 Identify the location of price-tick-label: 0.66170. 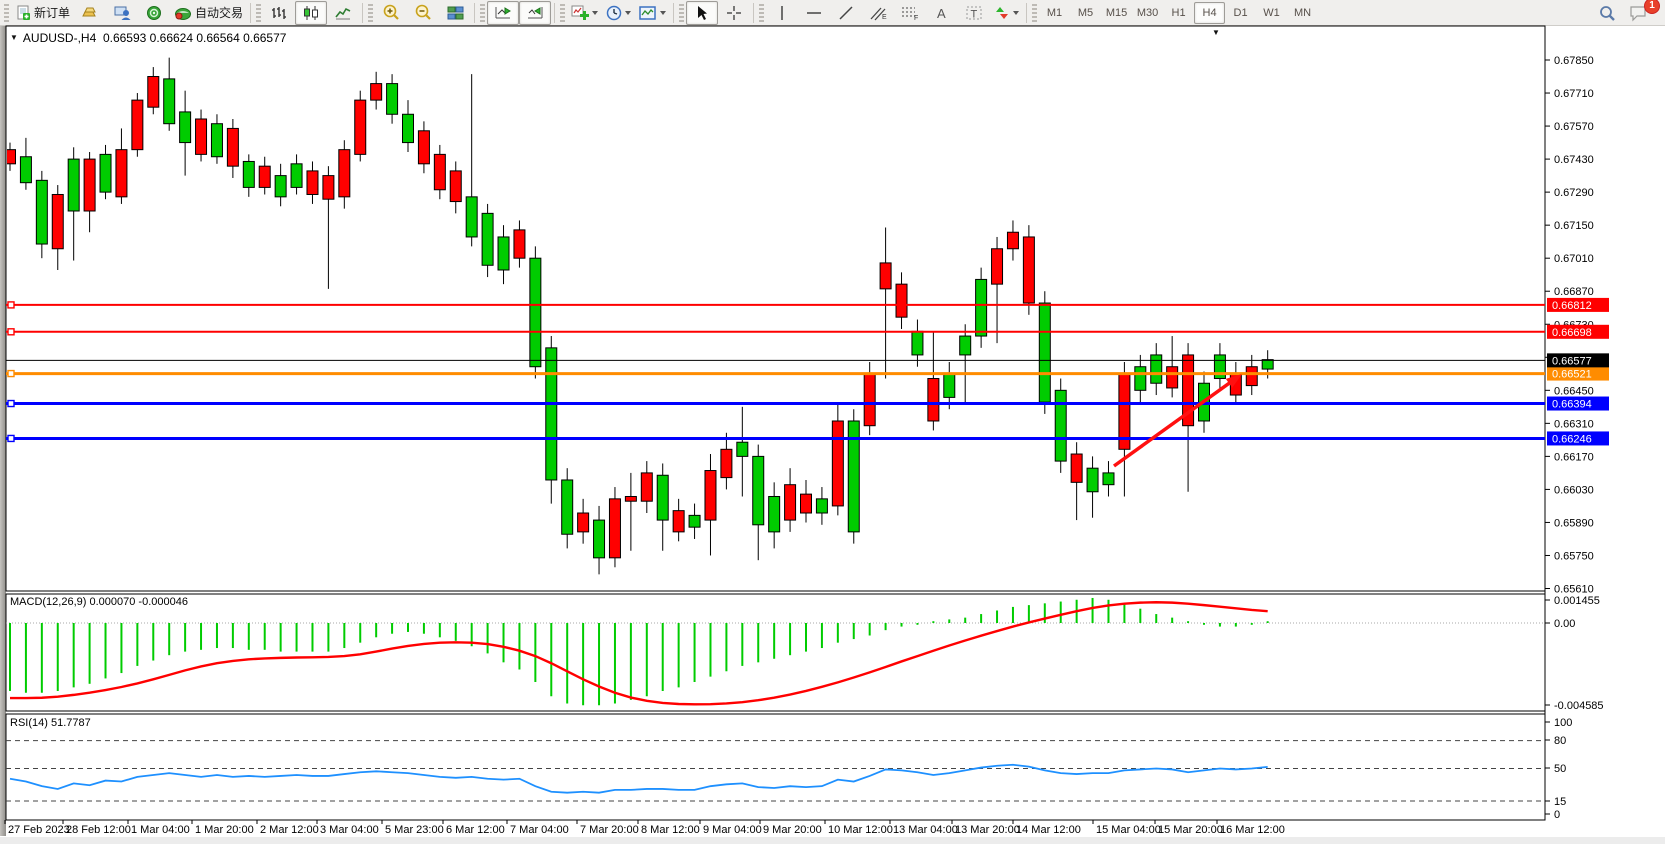
(1574, 457).